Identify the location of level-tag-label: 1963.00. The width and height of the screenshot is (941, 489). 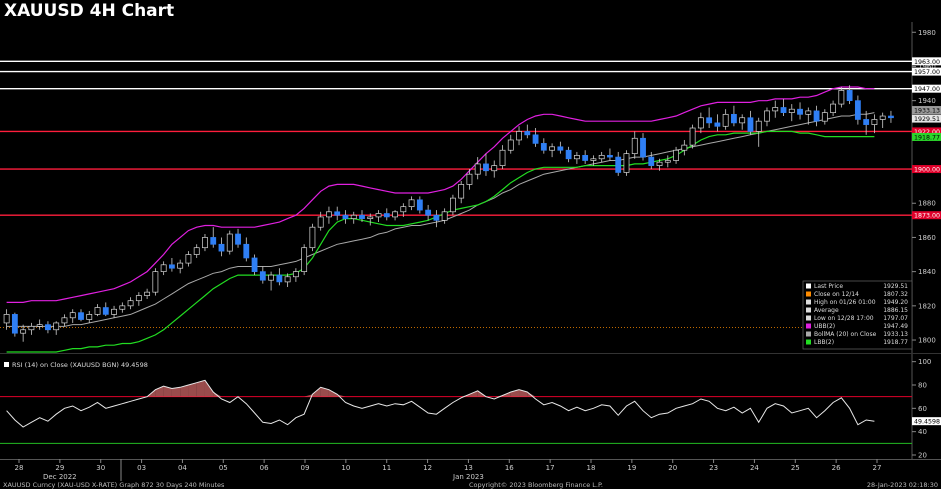
(927, 62).